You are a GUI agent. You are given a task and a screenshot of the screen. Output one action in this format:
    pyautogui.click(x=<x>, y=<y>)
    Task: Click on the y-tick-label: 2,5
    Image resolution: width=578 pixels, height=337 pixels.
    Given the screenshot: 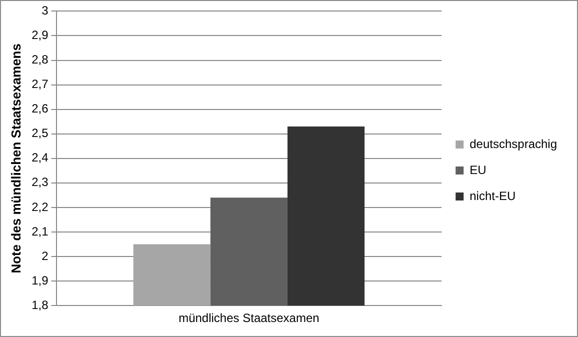 What is the action you would take?
    pyautogui.click(x=40, y=133)
    